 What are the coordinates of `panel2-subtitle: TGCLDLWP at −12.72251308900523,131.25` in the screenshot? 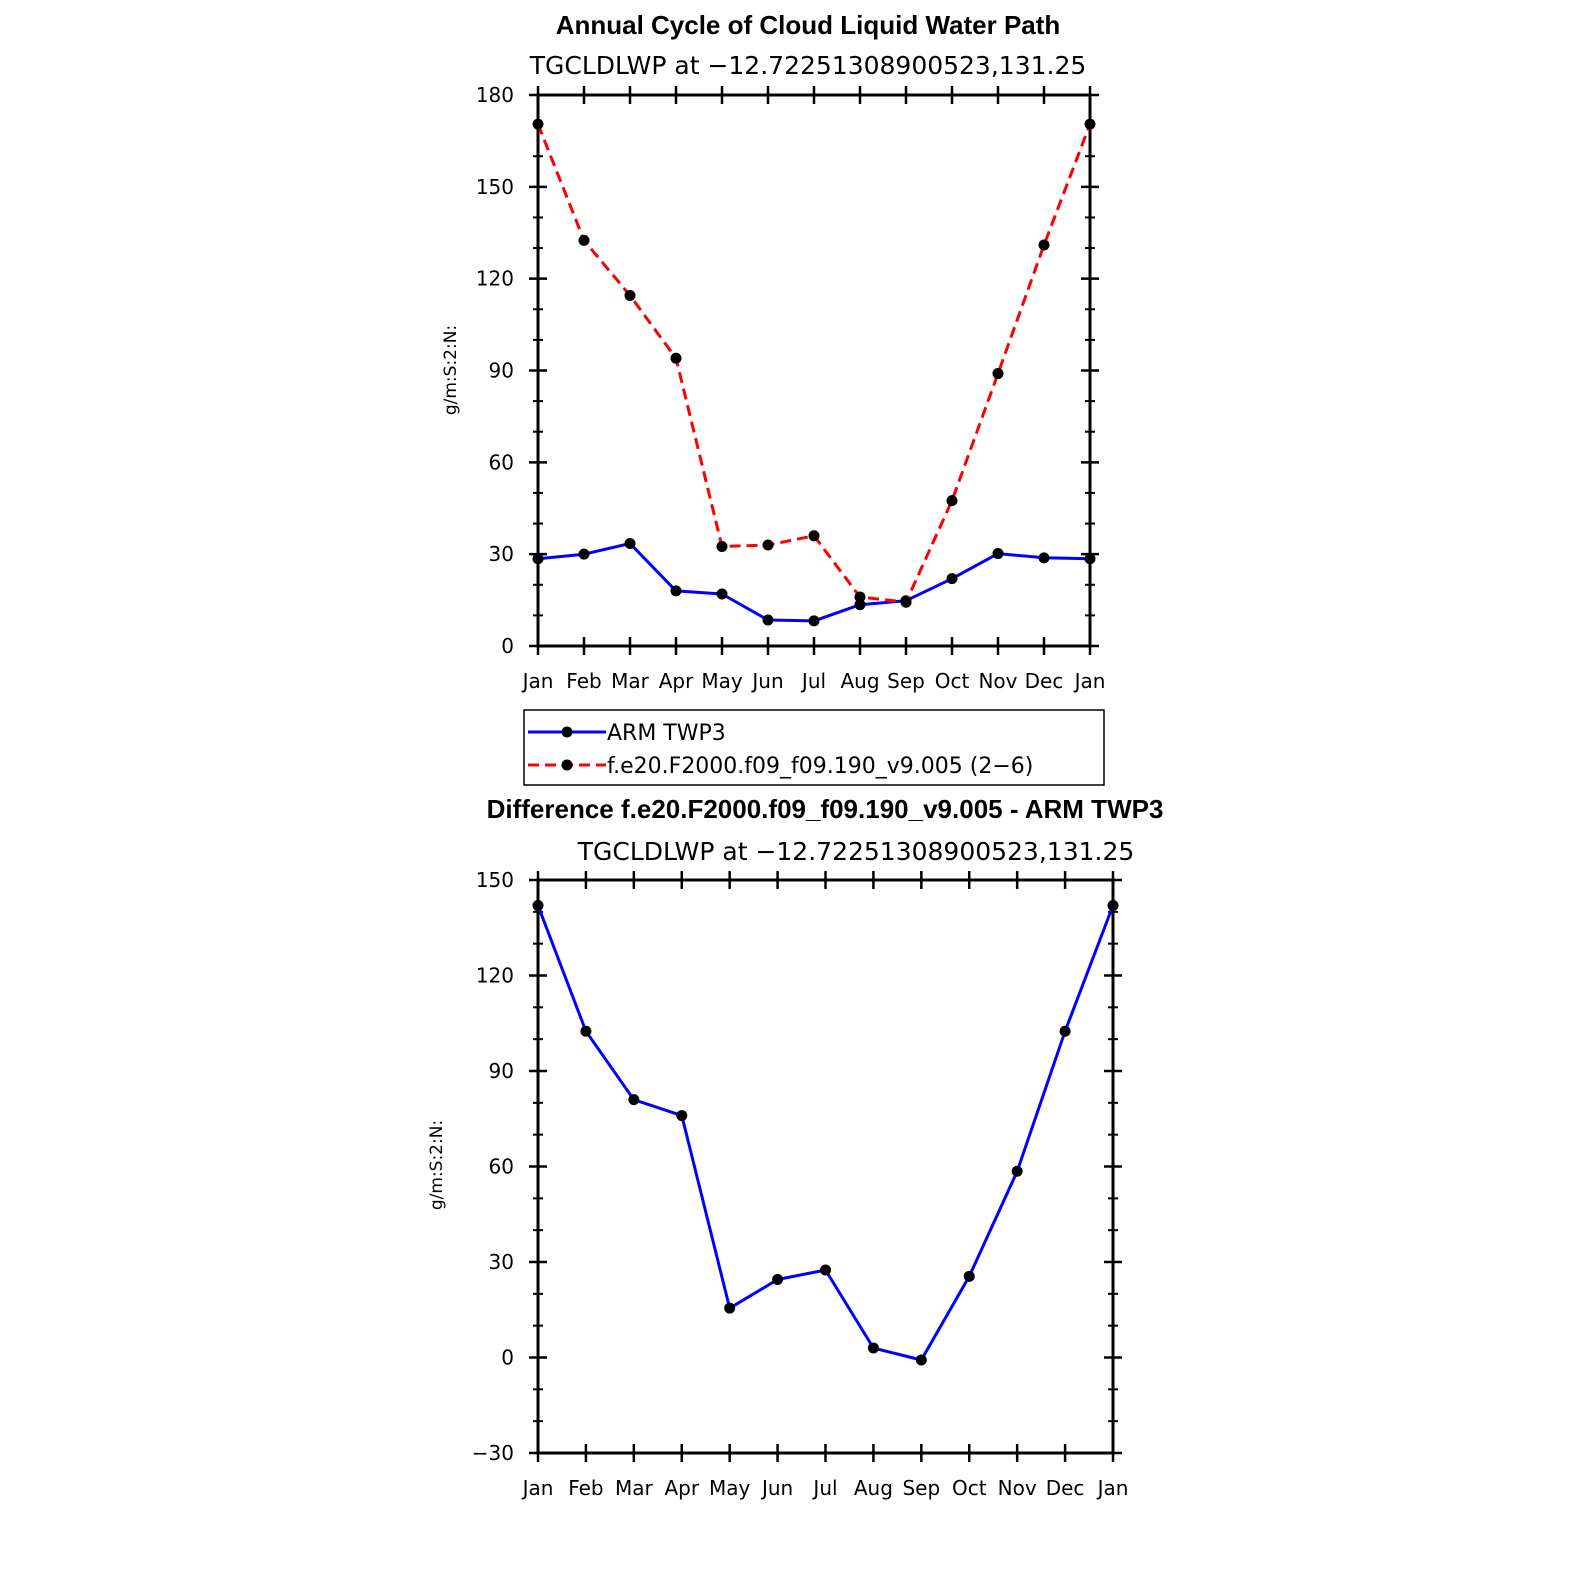 It's located at (856, 851).